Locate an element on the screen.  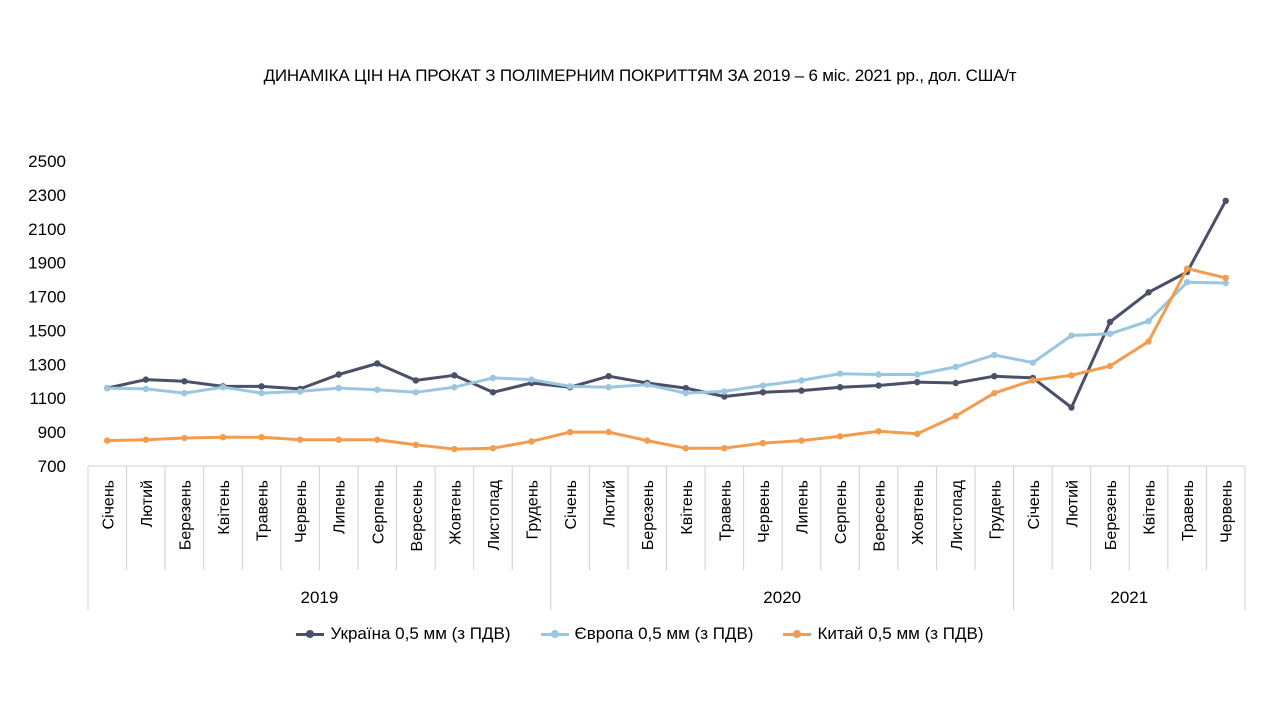
year-label: 2019 is located at coordinates (319, 597).